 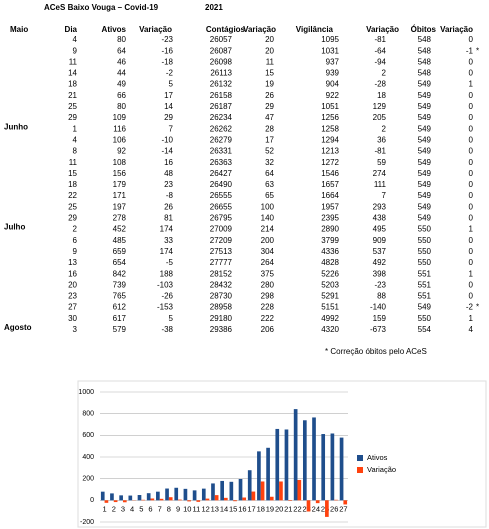 I want to click on cell: 222, so click(x=268, y=318).